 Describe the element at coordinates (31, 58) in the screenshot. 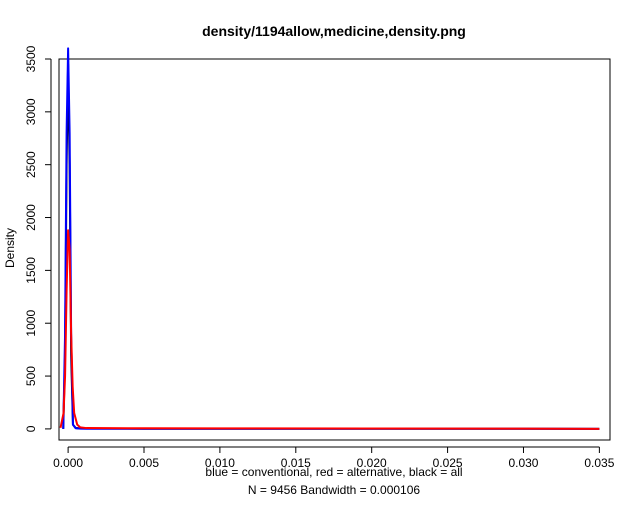

I see `y-tick-label: 3500` at that location.